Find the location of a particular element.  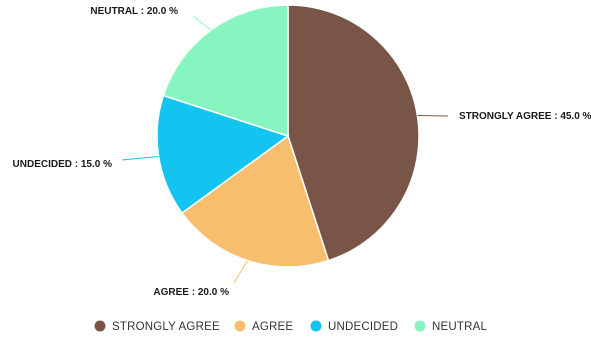

legend-item-undecided: UNDECIDED is located at coordinates (354, 326).